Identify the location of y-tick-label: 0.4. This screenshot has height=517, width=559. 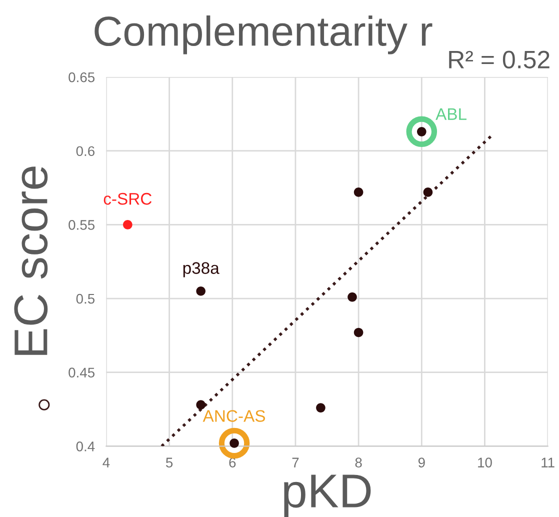
(85, 447).